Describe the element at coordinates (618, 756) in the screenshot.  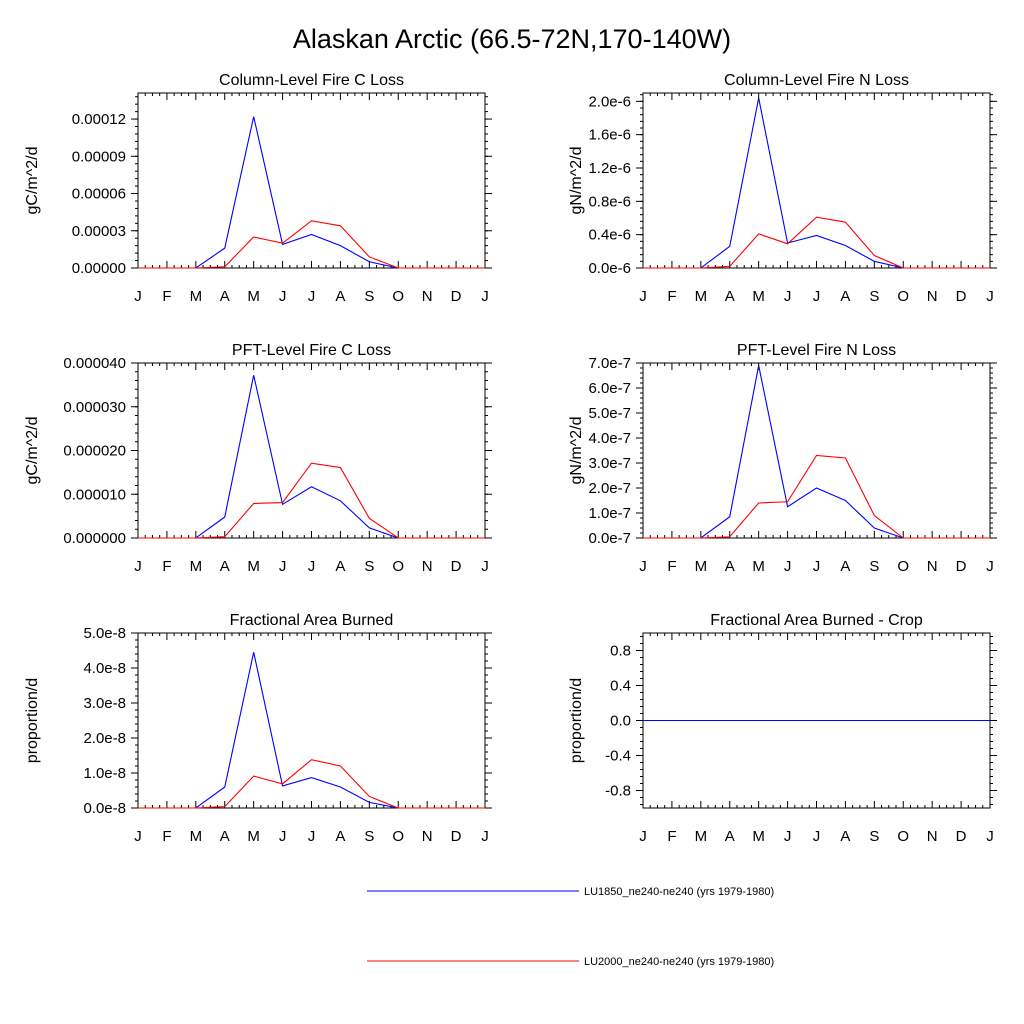
I see `y-tick-label: -0.4` at that location.